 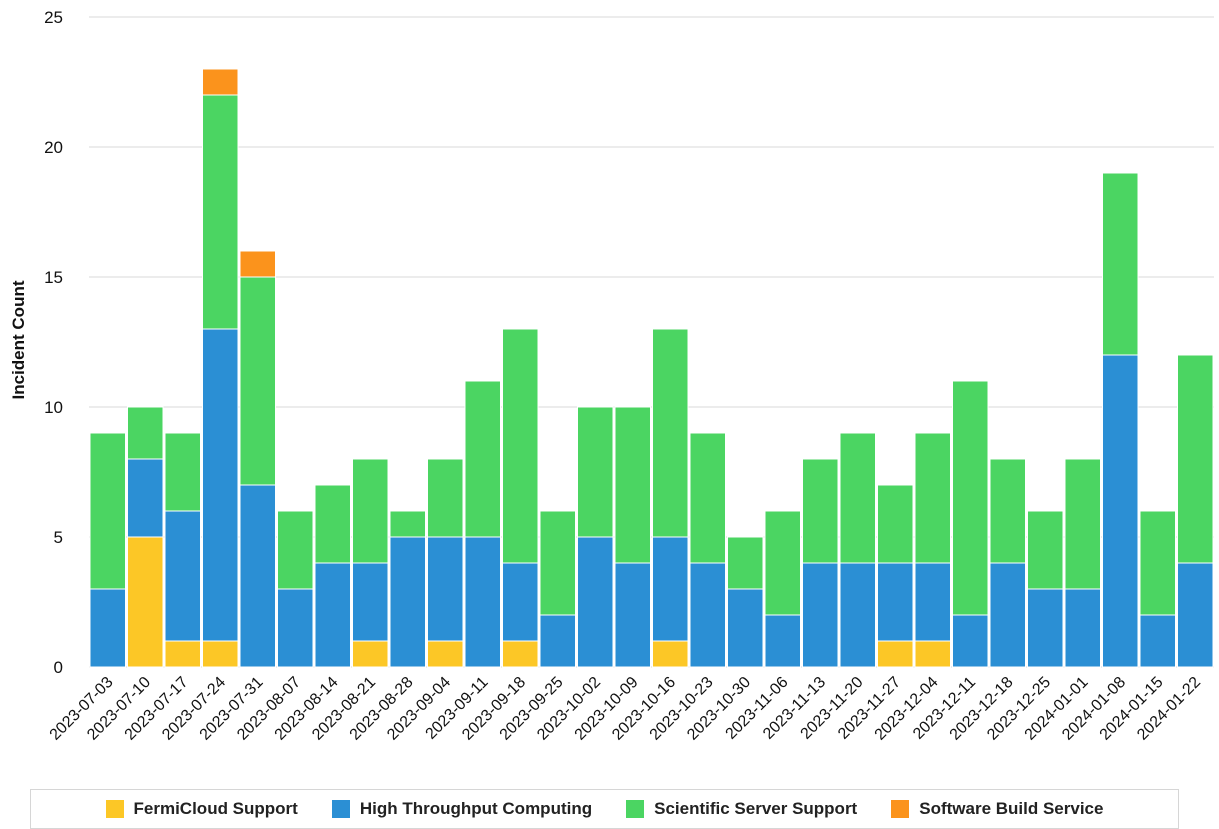 I want to click on legend-item-software-build: Software Build Service, so click(x=997, y=809).